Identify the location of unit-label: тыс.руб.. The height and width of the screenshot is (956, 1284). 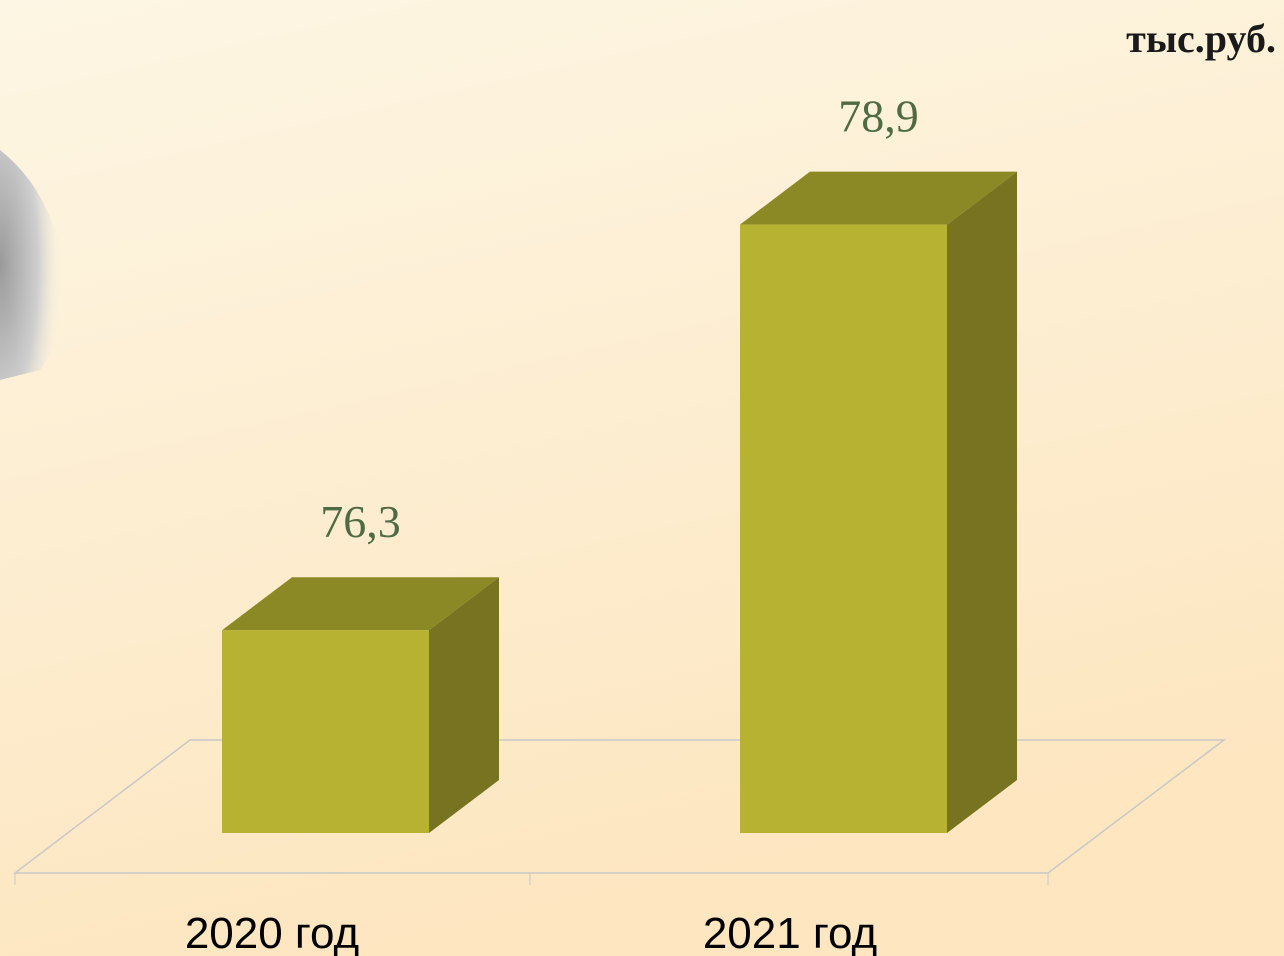
(1201, 38).